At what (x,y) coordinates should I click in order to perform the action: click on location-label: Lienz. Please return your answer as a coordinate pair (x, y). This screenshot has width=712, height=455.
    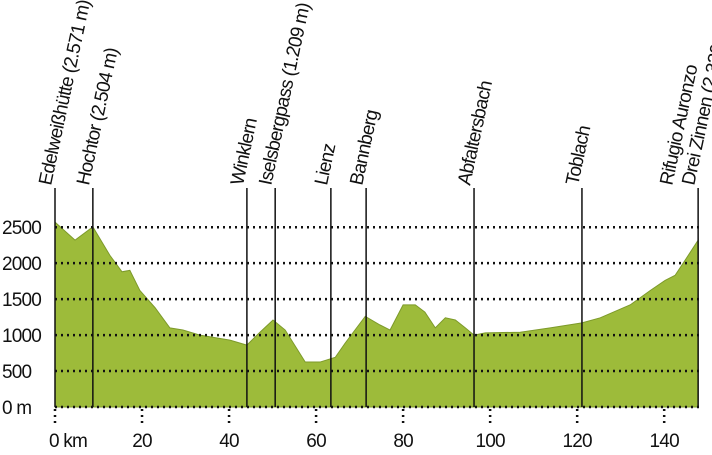
    Looking at the image, I should click on (325, 164).